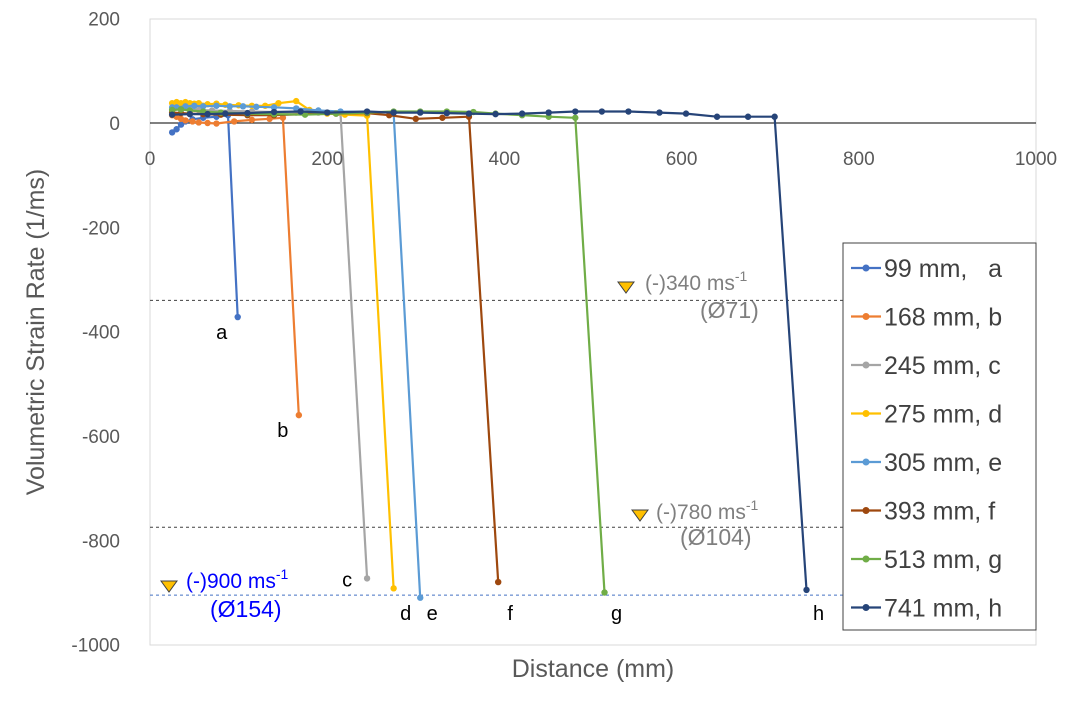 The image size is (1073, 703). I want to click on x-tick-label: 400, so click(505, 159).